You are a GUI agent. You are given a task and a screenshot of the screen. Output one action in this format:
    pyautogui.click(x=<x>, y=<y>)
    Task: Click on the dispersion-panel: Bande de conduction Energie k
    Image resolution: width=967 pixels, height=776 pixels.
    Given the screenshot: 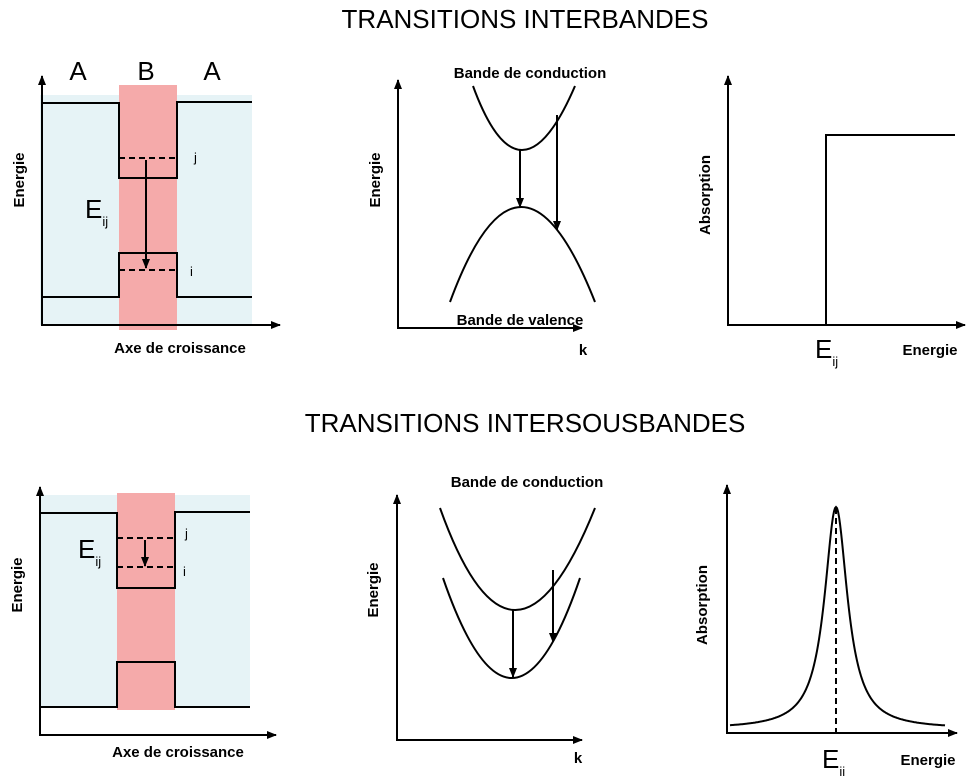 What is the action you would take?
    pyautogui.click(x=484, y=620)
    